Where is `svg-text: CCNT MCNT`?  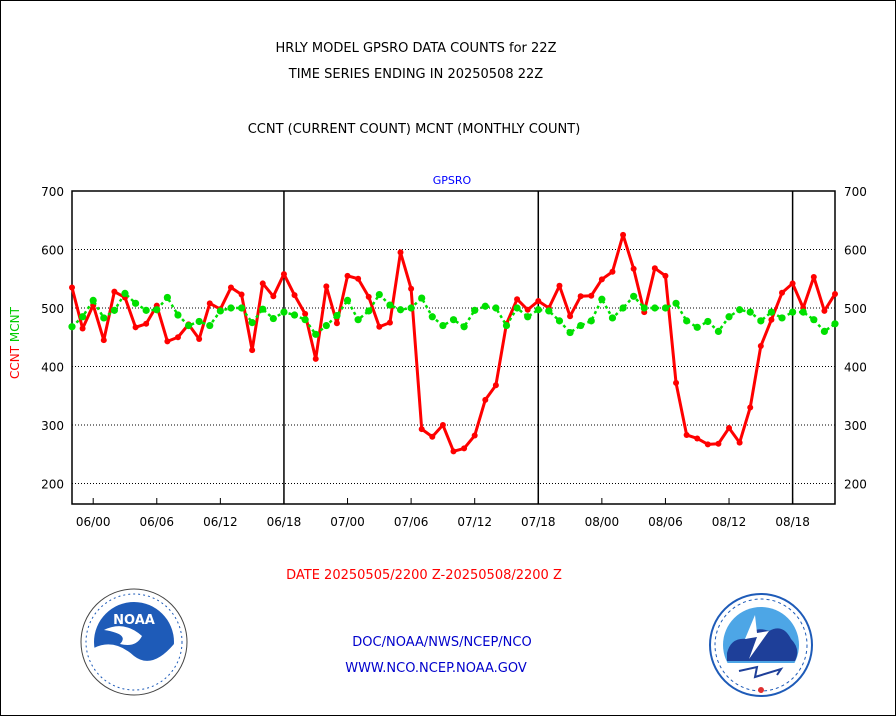
svg-text: CCNT MCNT is located at coordinates (15, 342).